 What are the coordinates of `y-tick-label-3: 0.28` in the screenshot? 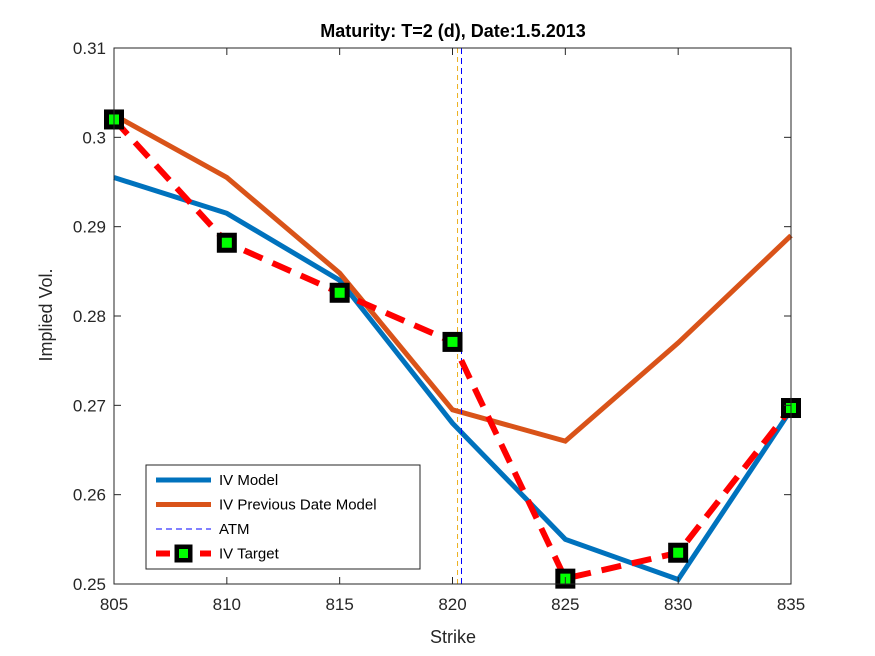 It's located at (89, 316).